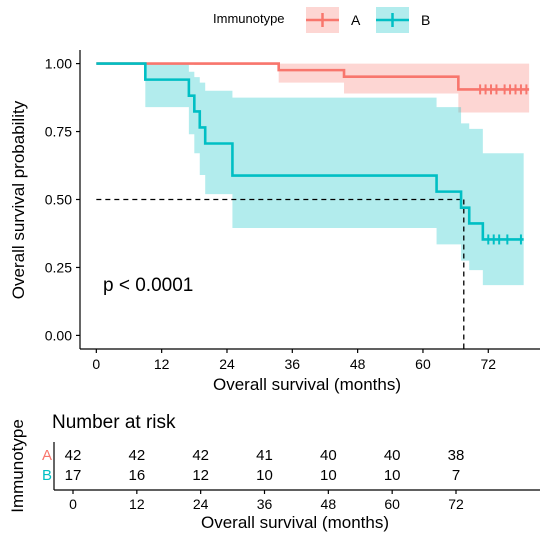 Image resolution: width=550 pixels, height=542 pixels. I want to click on x-ticks: 0 12 24 36 48 60 72, so click(294, 360).